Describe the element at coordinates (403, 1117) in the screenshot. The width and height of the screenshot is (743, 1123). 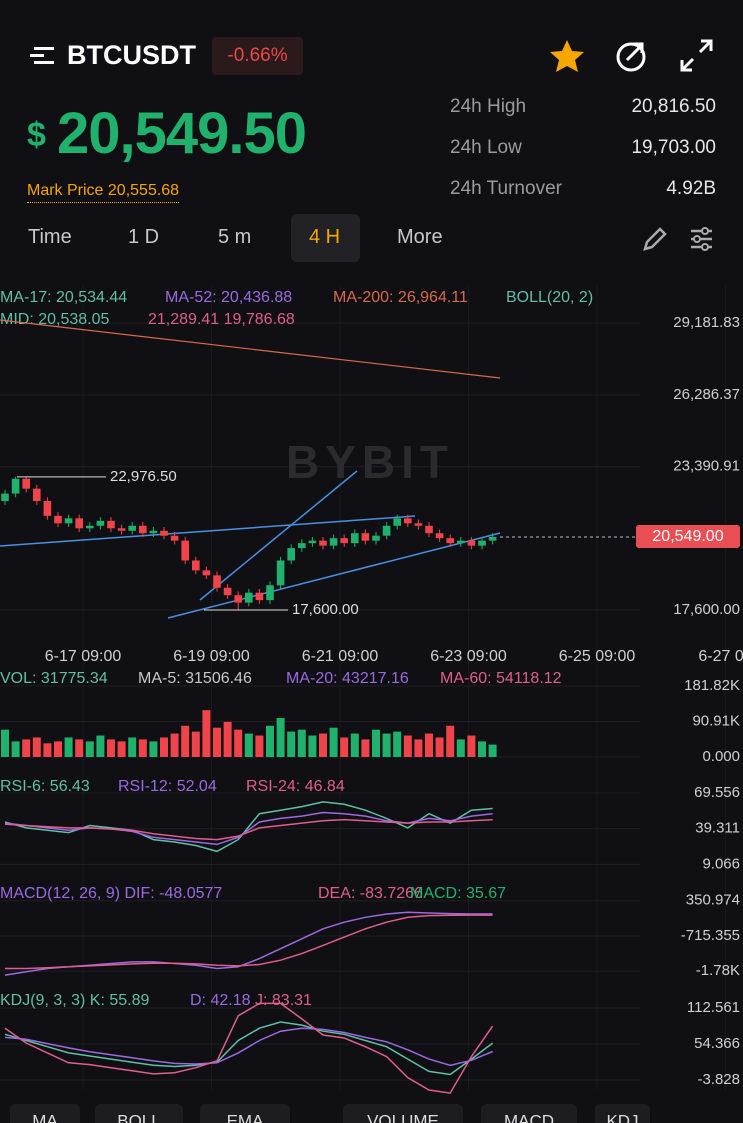
I see `indicator-tab-label: VOLUME` at that location.